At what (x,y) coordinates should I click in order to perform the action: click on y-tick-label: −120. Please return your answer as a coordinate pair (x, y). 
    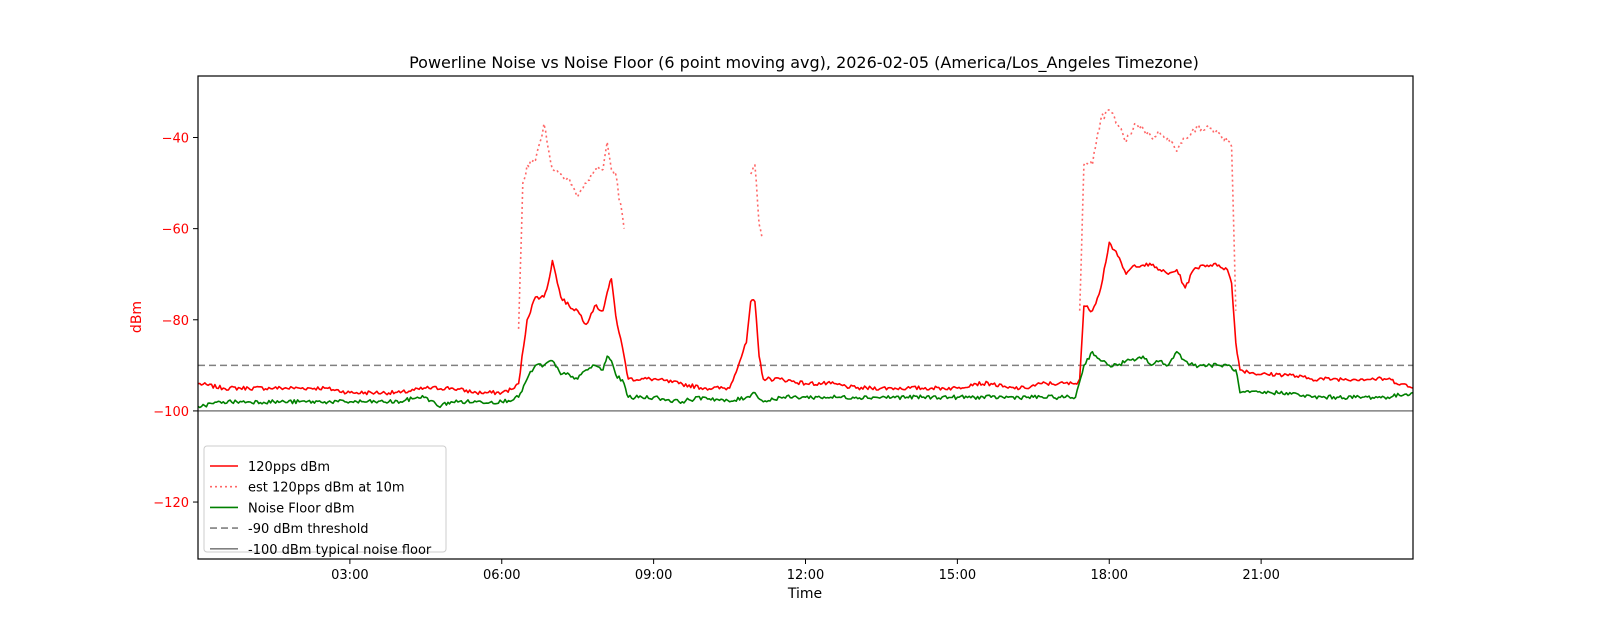
    Looking at the image, I should click on (171, 503).